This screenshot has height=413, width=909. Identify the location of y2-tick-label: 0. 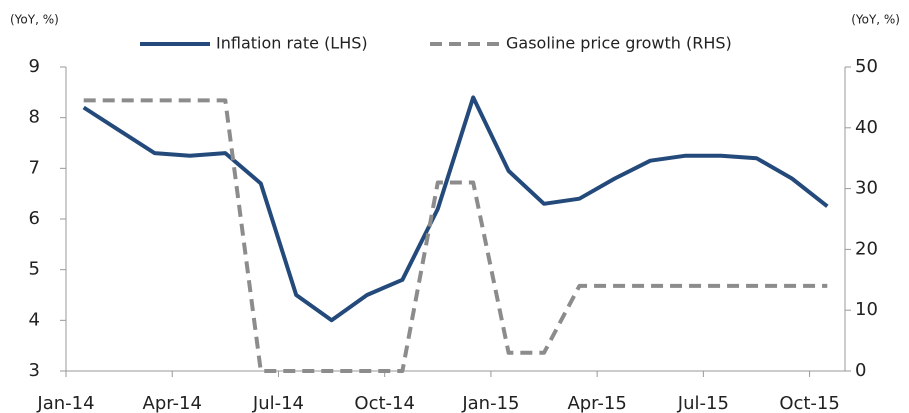
(860, 370).